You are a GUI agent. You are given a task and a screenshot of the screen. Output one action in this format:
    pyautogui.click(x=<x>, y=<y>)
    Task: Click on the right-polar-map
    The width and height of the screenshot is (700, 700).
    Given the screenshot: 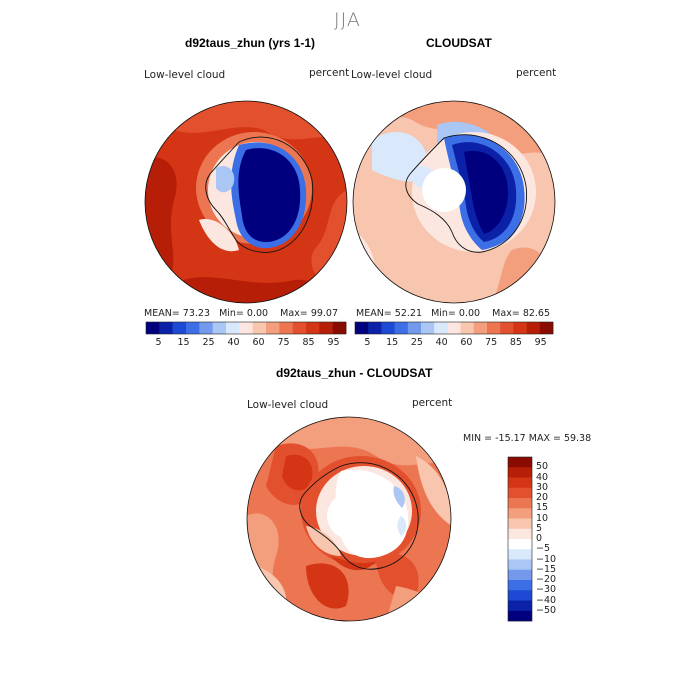 What is the action you would take?
    pyautogui.click(x=454, y=202)
    